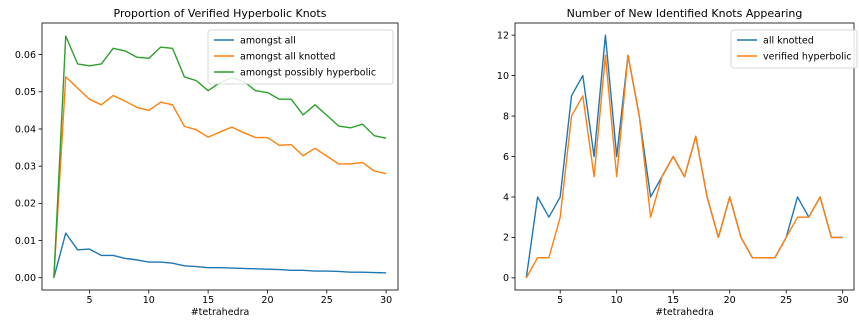 This screenshot has height=320, width=859. Describe the element at coordinates (685, 13) in the screenshot. I see `chart-title: Number of New Identified Knots Appearing` at that location.